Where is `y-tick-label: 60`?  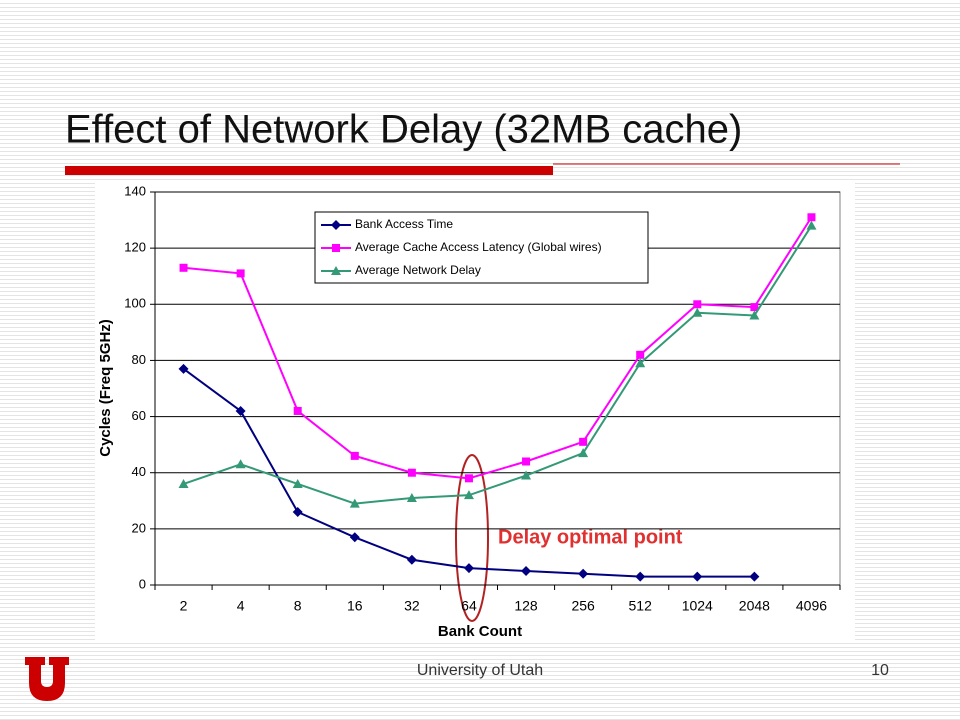 y-tick-label: 60 is located at coordinates (139, 415).